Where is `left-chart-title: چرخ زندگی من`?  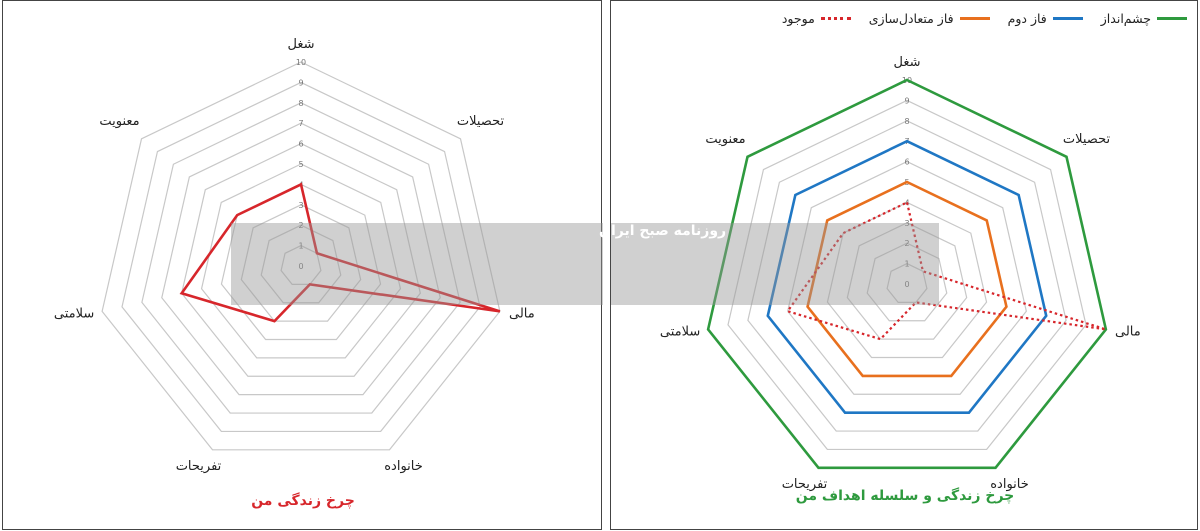
left-chart-title: چرخ زندگی من is located at coordinates (303, 501).